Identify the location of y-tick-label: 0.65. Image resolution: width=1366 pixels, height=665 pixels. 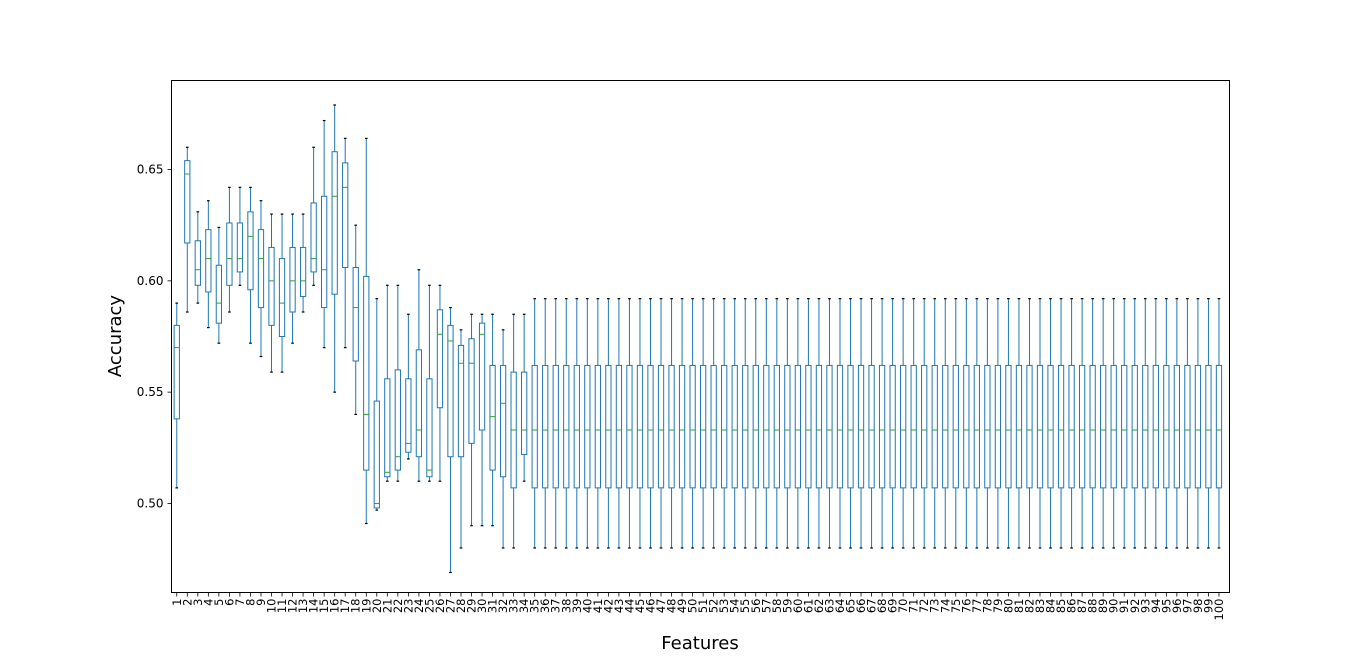
(150, 170).